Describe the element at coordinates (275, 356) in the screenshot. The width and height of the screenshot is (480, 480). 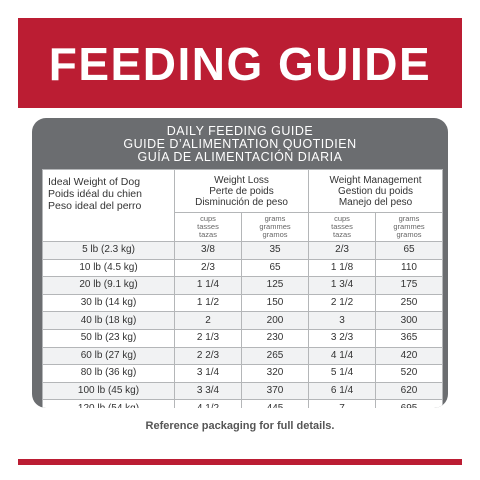
I see `cell-loss-grams: 265` at that location.